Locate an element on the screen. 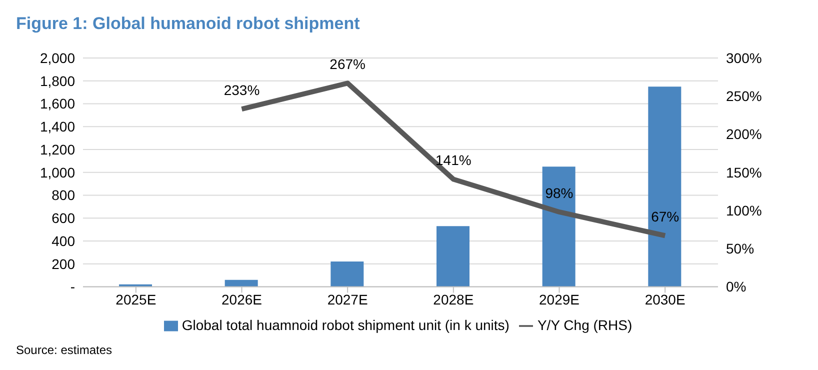  data-label: 67% is located at coordinates (665, 216).